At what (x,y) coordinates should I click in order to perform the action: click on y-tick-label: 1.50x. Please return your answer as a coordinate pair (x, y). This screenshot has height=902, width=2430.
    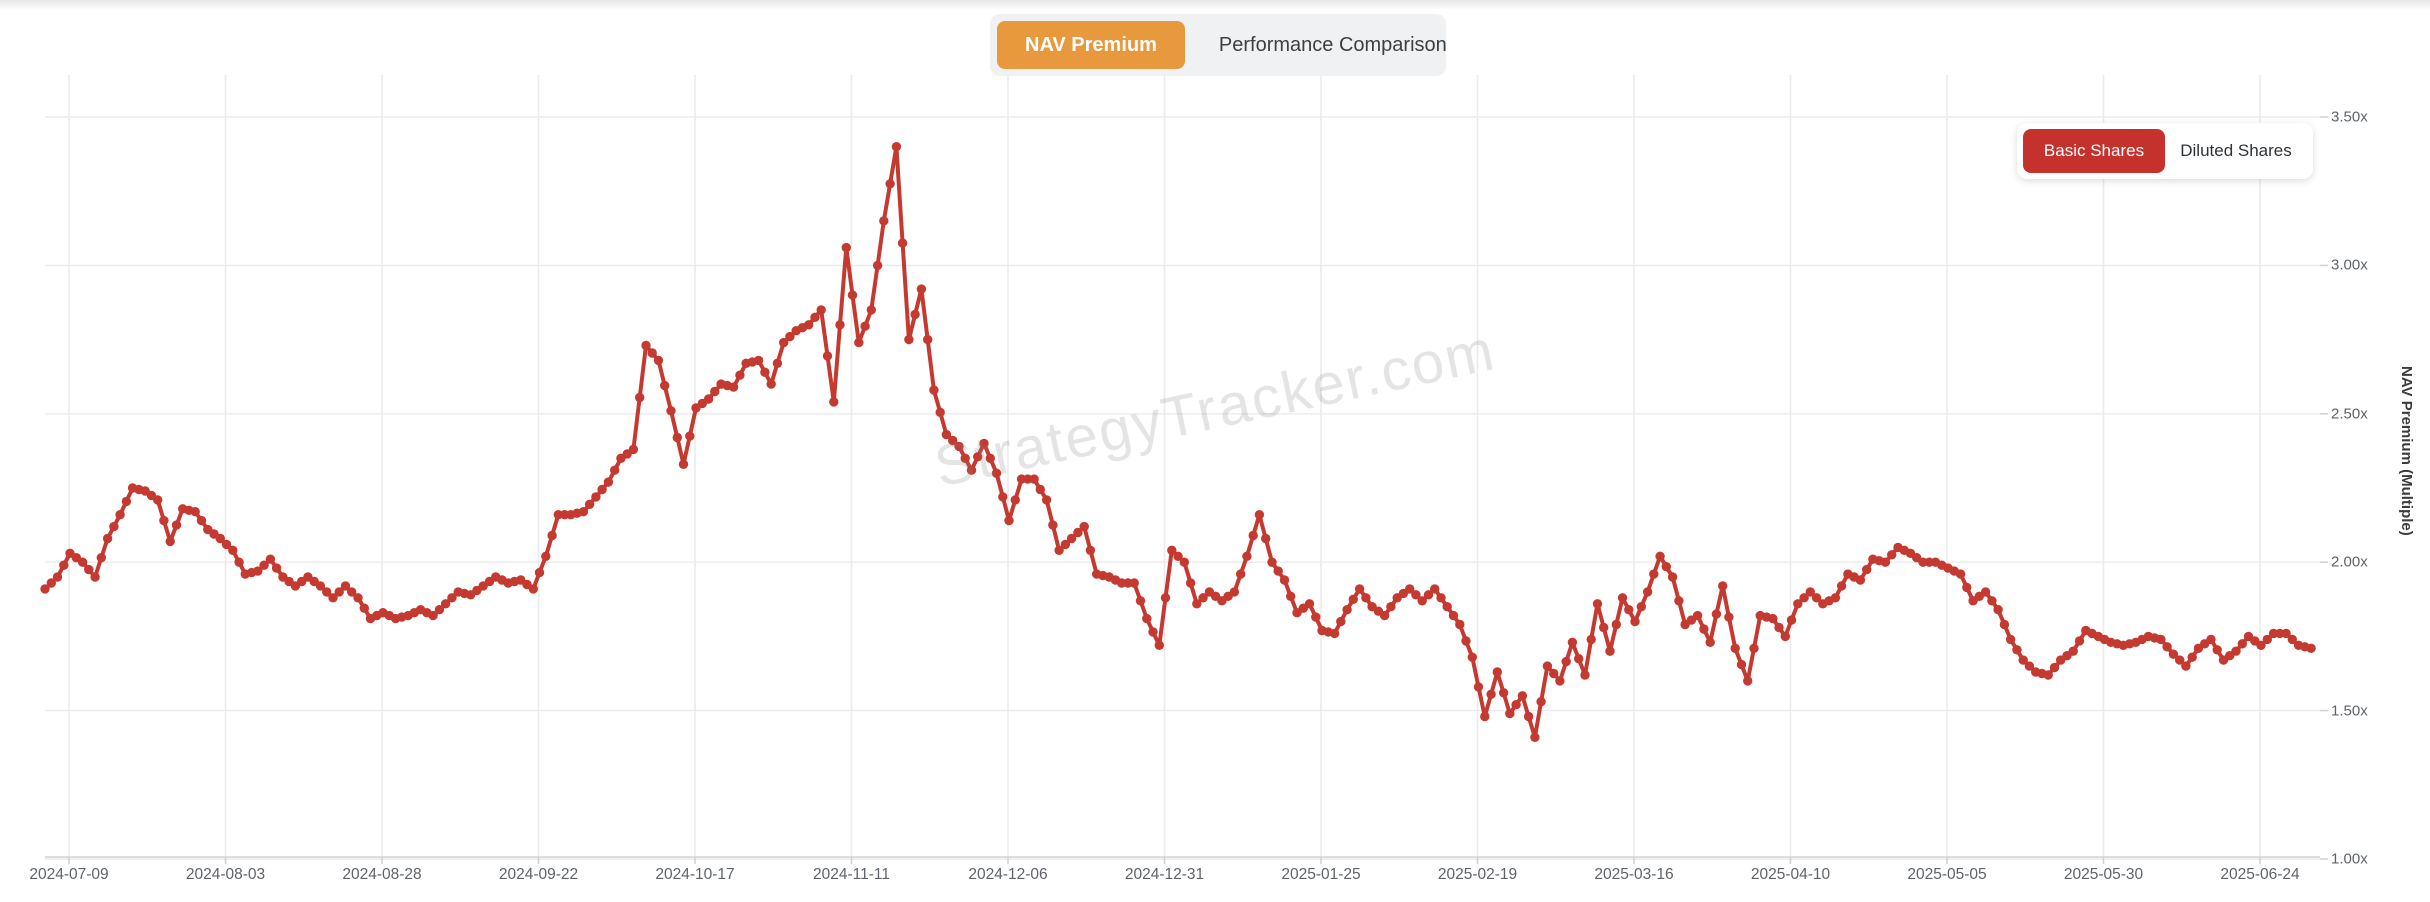
    Looking at the image, I should click on (2349, 711).